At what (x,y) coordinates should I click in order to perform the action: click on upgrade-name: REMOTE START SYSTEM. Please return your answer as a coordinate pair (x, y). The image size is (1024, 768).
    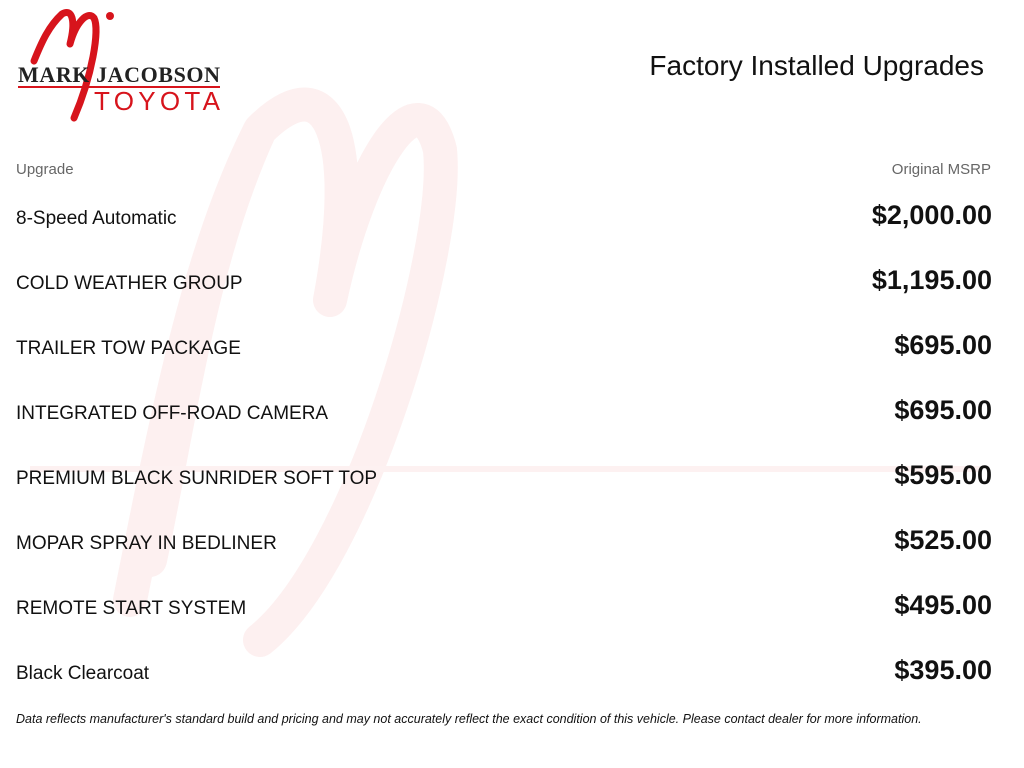
    Looking at the image, I should click on (131, 608).